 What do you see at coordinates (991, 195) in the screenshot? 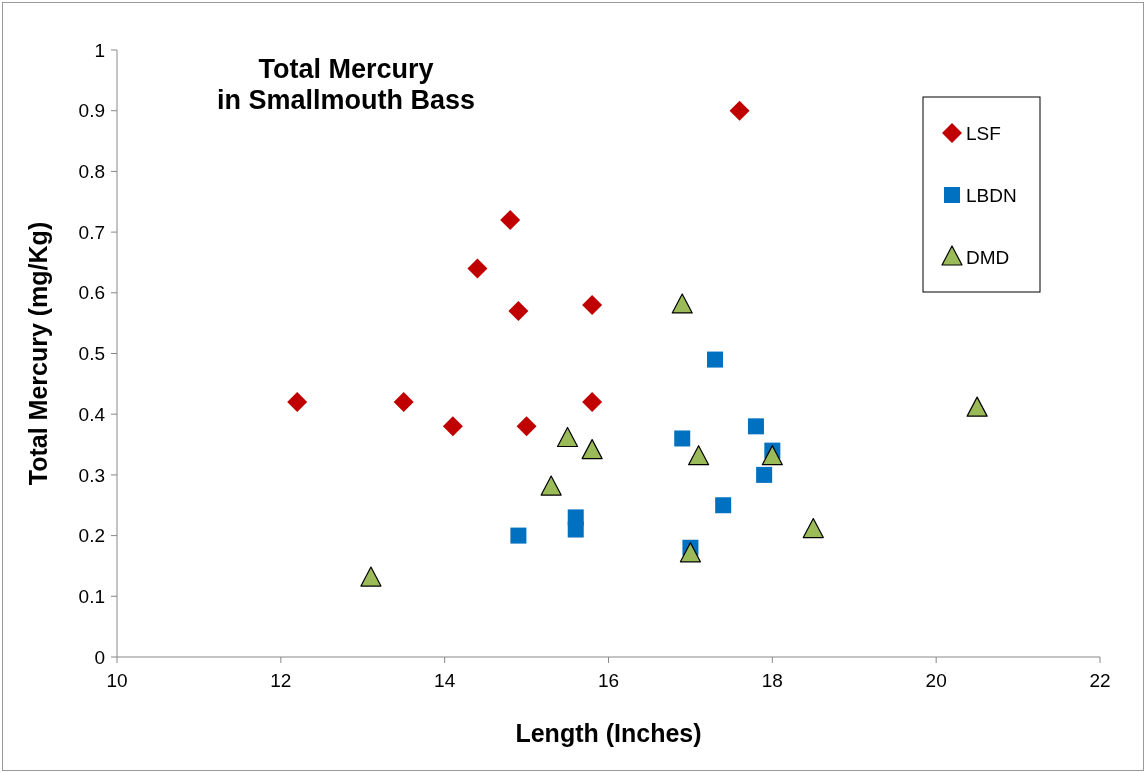
I see `legend-label: LBDN` at bounding box center [991, 195].